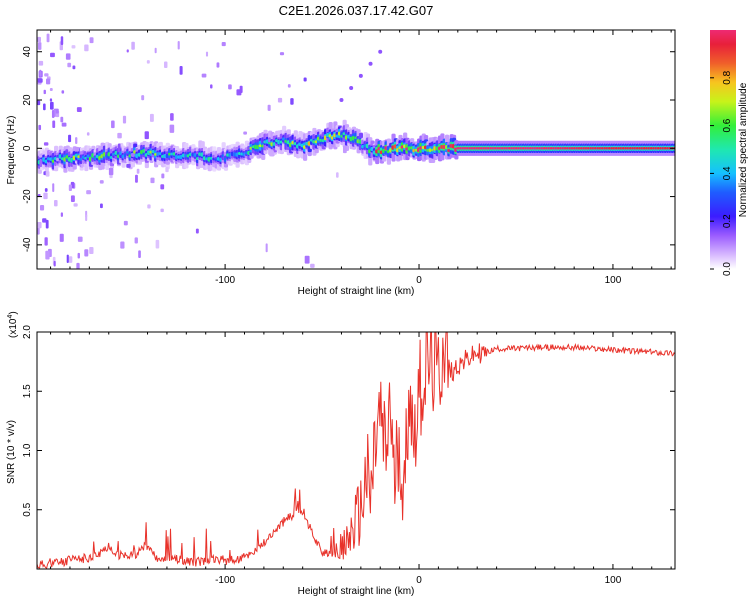 This screenshot has height=600, width=750. I want to click on y-tick-label: -20, so click(27, 196).